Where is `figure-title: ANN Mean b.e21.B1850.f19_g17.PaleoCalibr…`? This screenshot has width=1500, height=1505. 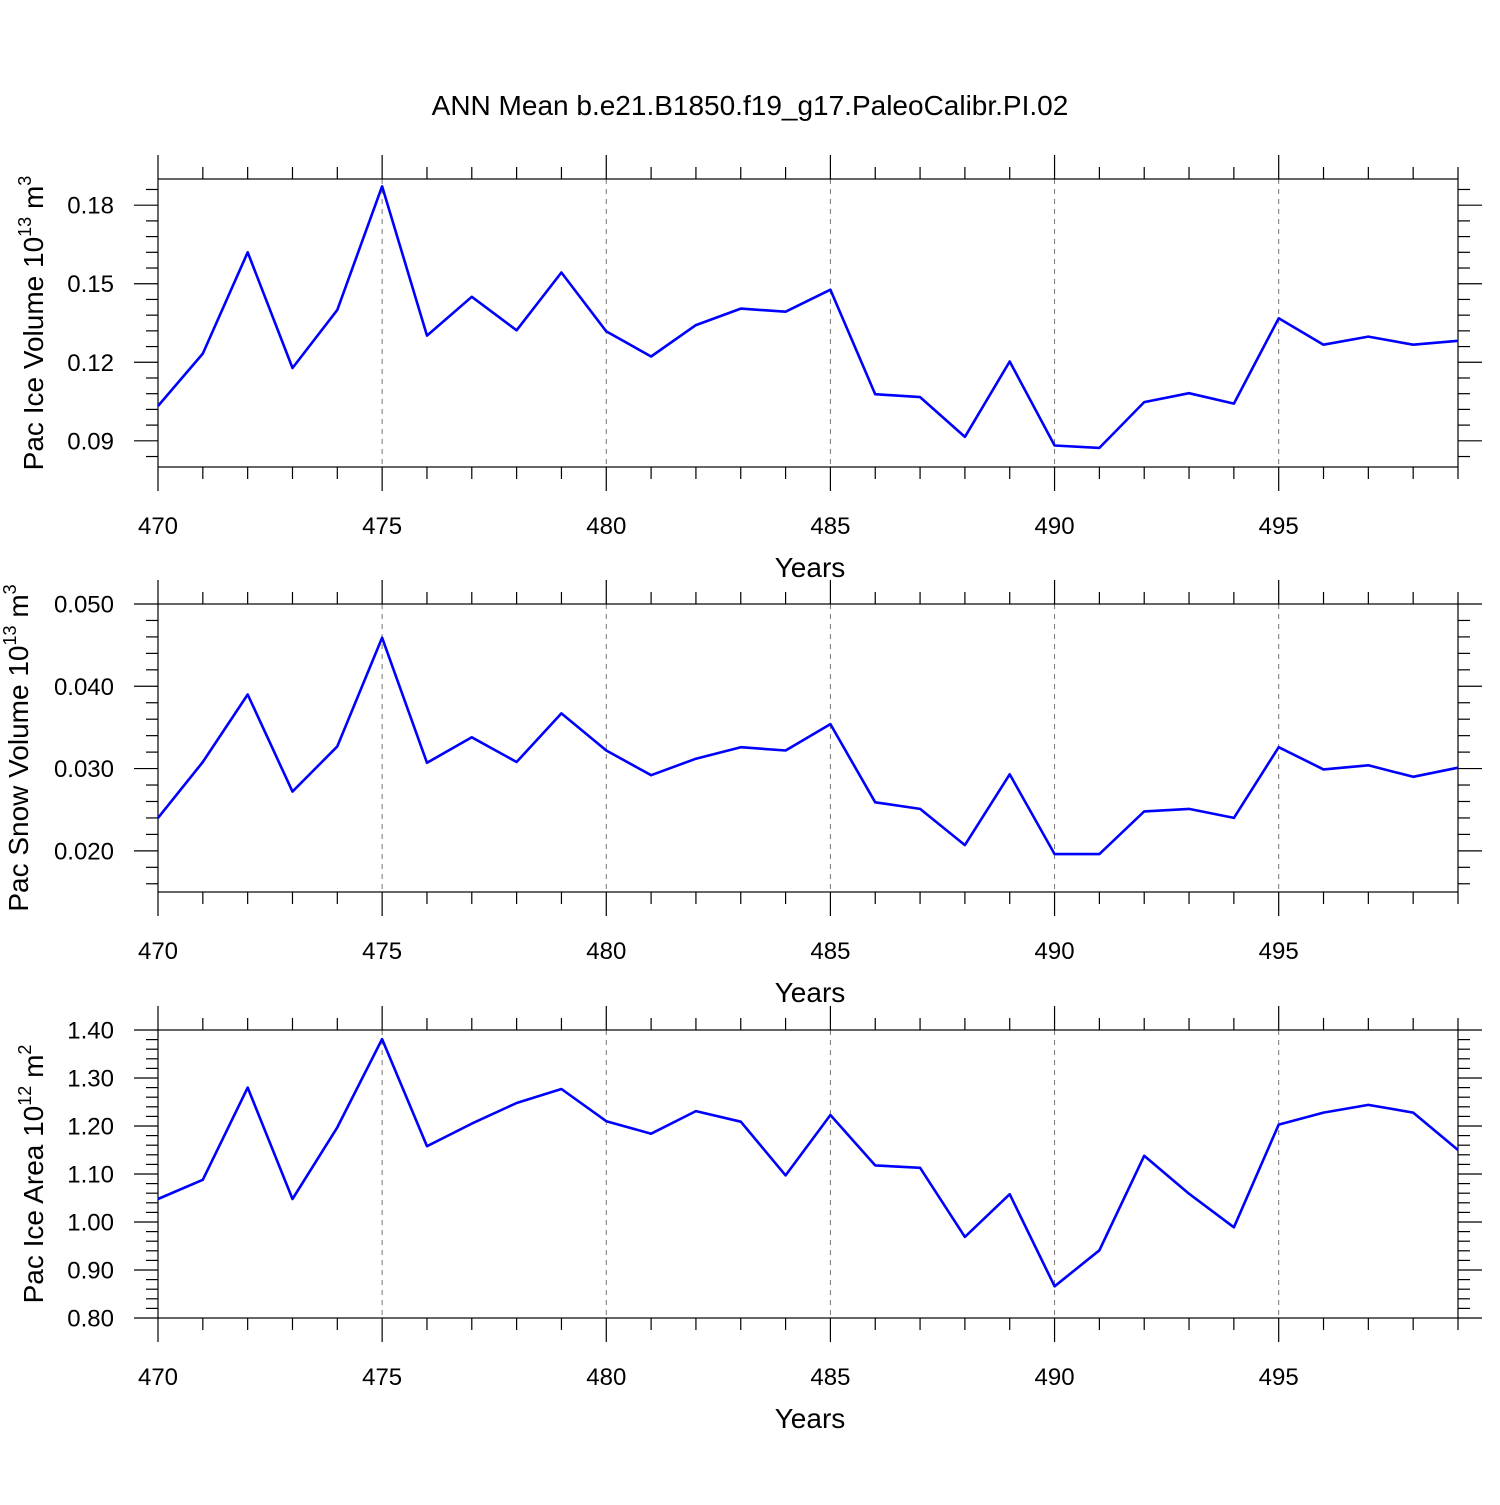
figure-title: ANN Mean b.e21.B1850.f19_g17.PaleoCalibr… is located at coordinates (750, 105).